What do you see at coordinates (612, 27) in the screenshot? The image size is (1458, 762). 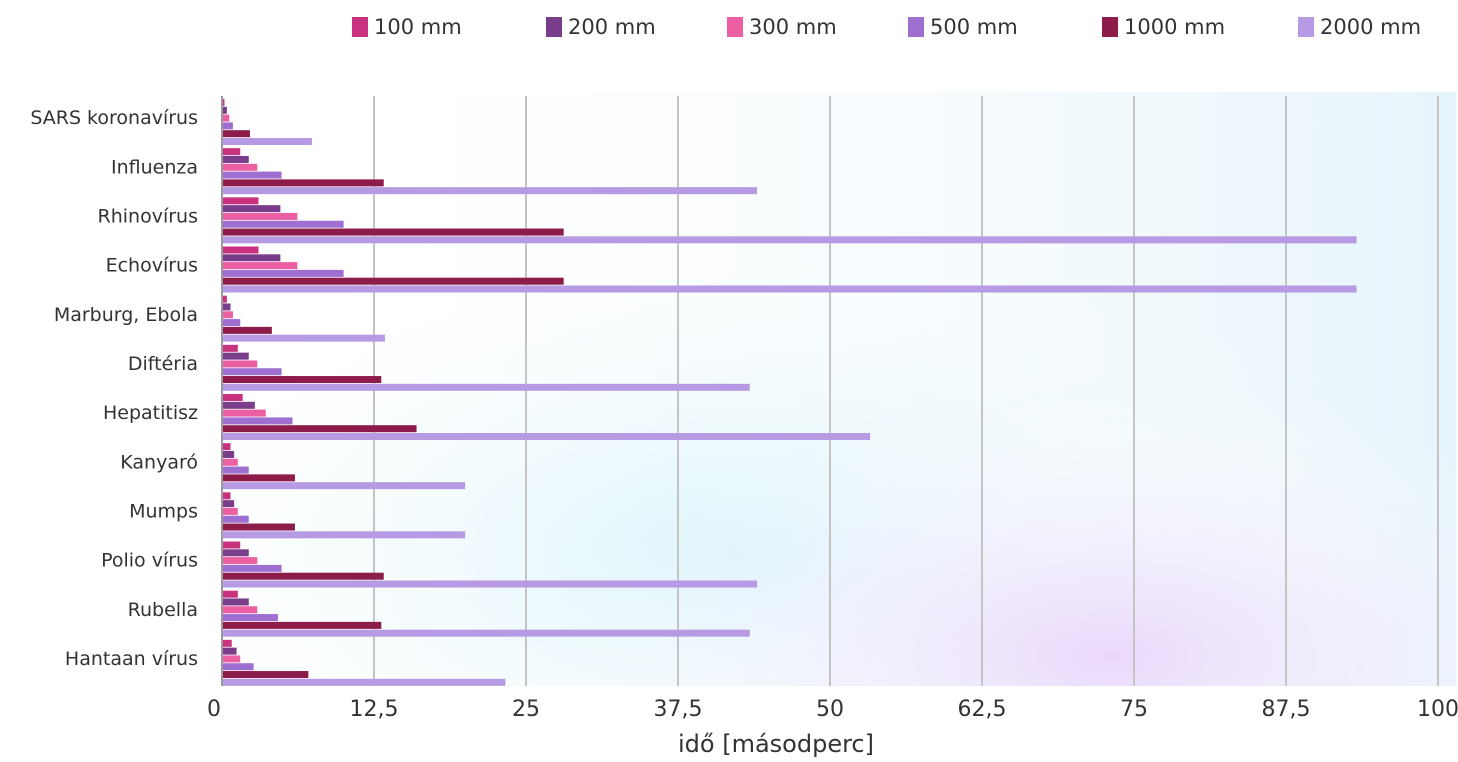 I see `legend-label: 200 mm` at bounding box center [612, 27].